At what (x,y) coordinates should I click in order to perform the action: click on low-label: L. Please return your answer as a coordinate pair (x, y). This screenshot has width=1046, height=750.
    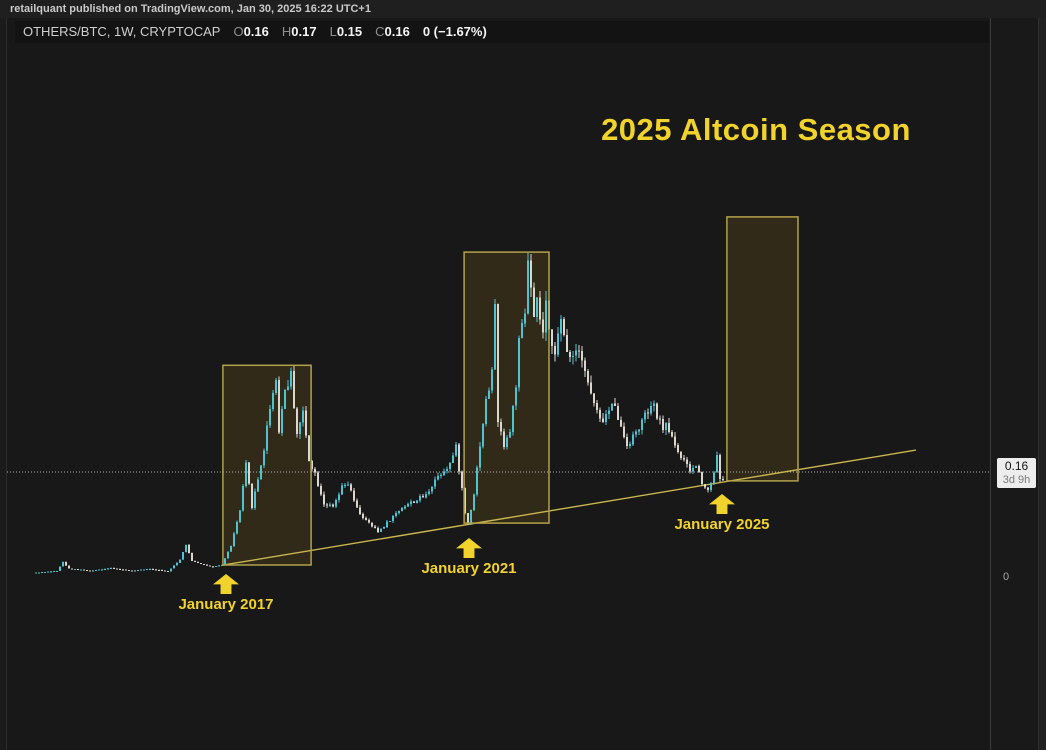
    Looking at the image, I should click on (333, 31).